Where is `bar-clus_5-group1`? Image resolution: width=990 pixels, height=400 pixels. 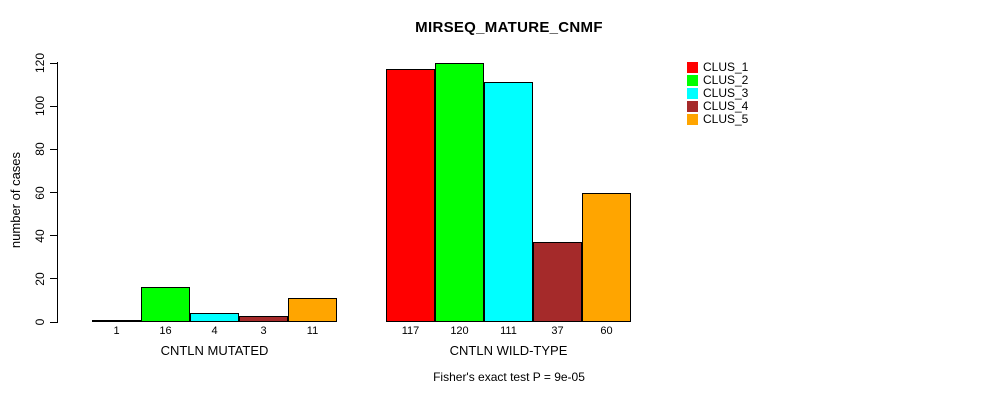
bar-clus_5-group1 is located at coordinates (312, 310).